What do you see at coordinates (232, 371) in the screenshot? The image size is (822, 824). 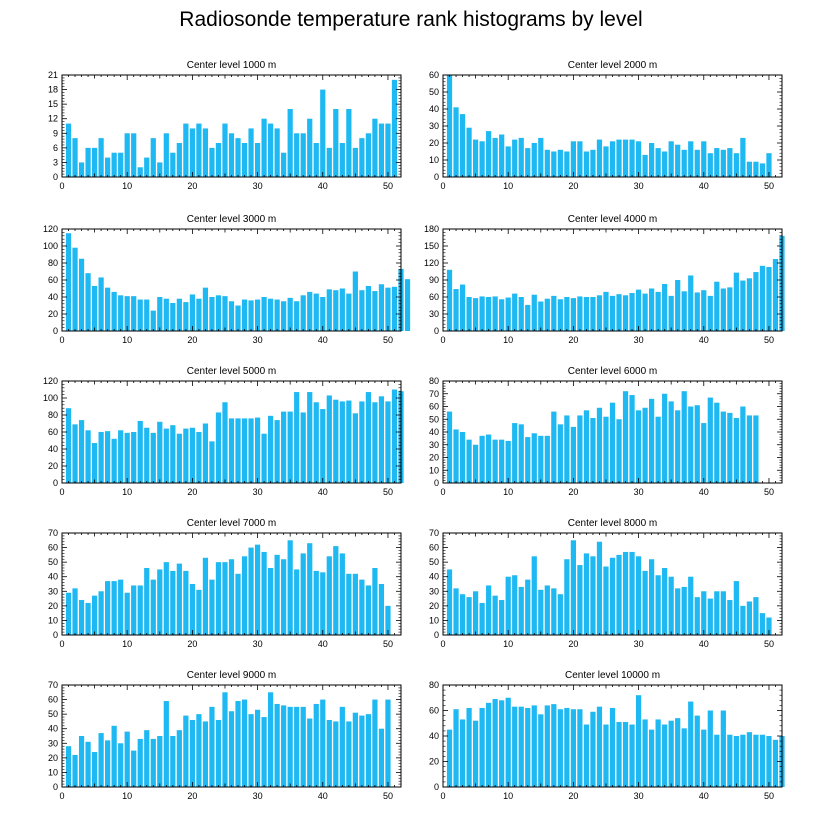 I see `panel-title: Center level 5000 m` at bounding box center [232, 371].